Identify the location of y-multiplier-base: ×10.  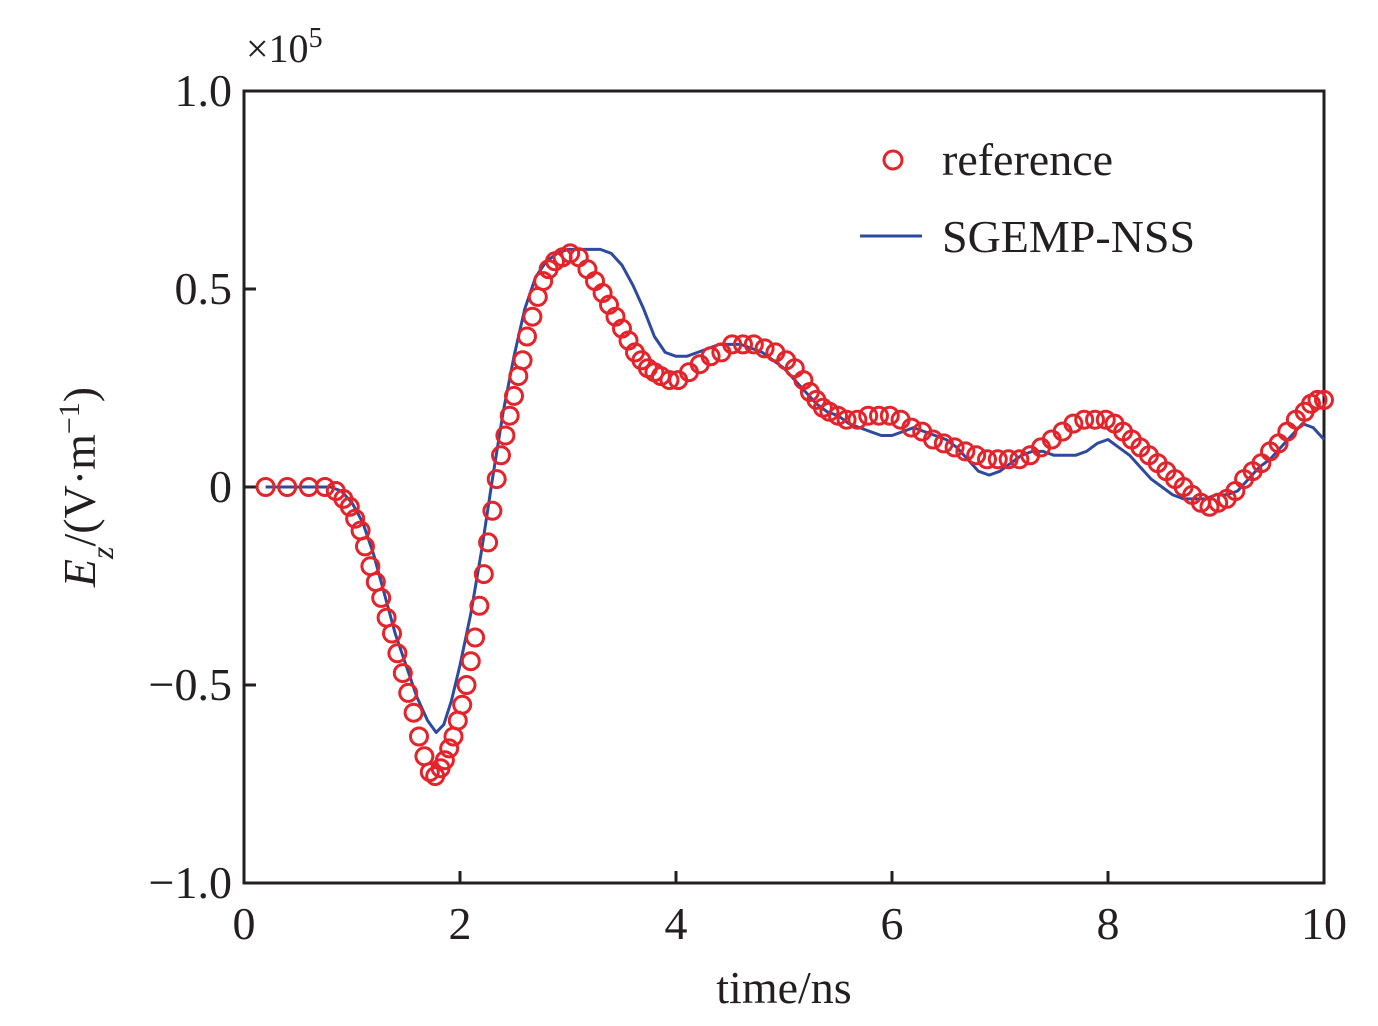
(277, 48).